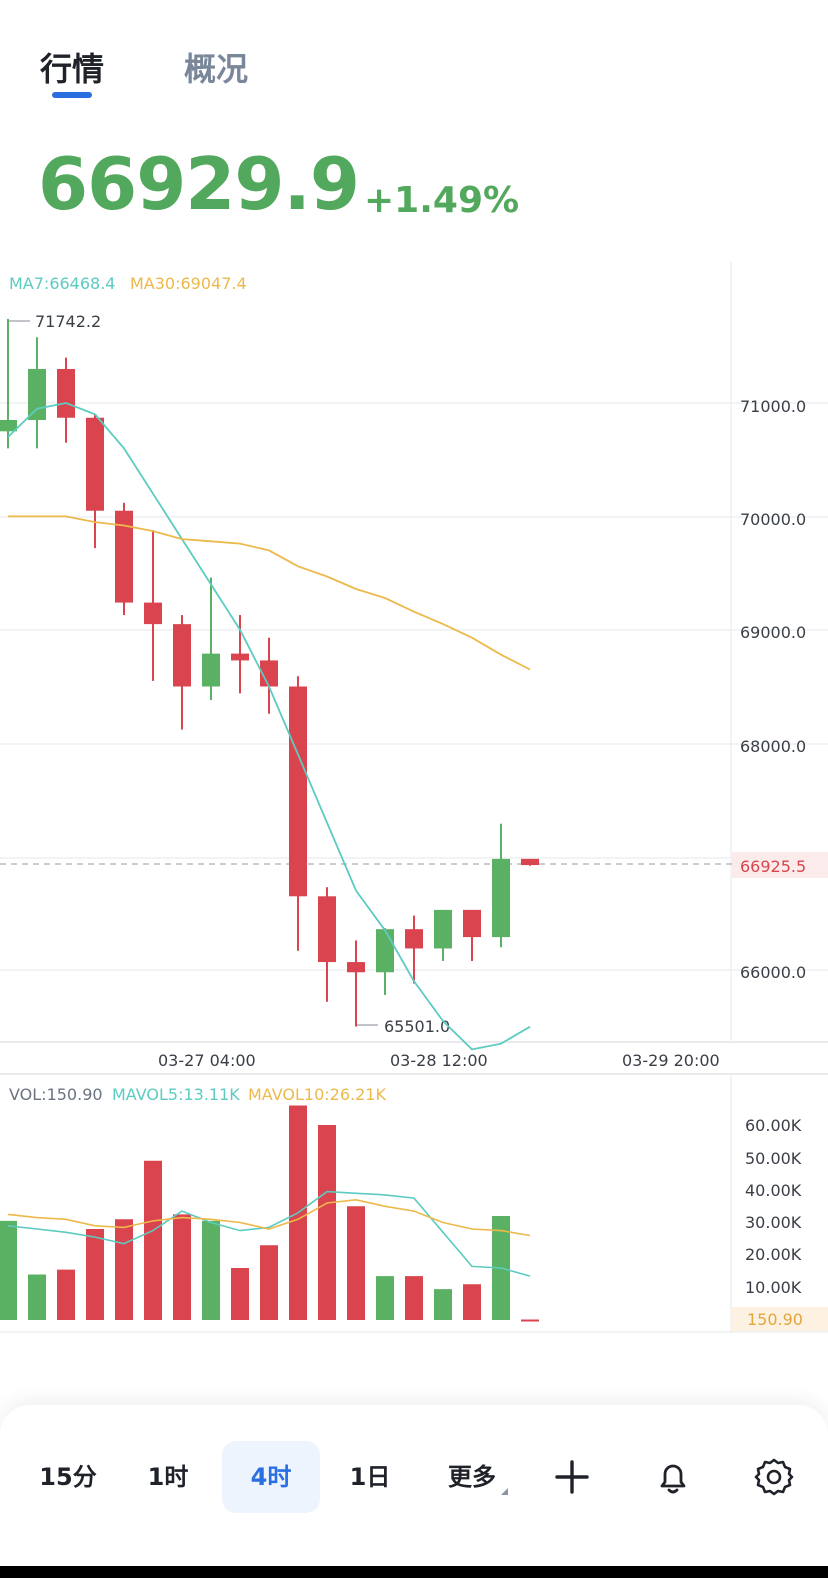 The image size is (828, 1578). I want to click on price-tick: 66000.0, so click(773, 972).